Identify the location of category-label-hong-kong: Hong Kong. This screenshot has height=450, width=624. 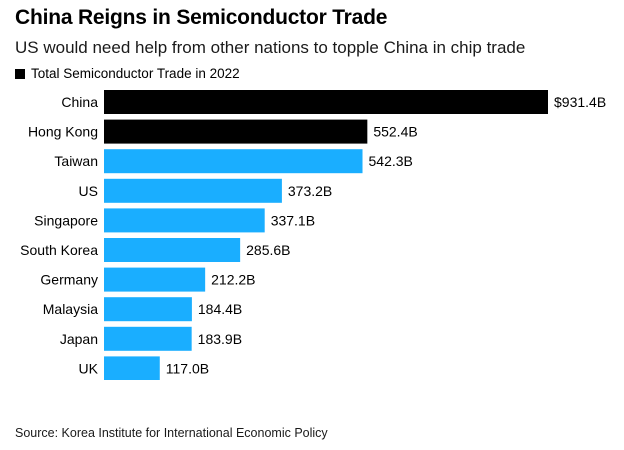
(63, 132).